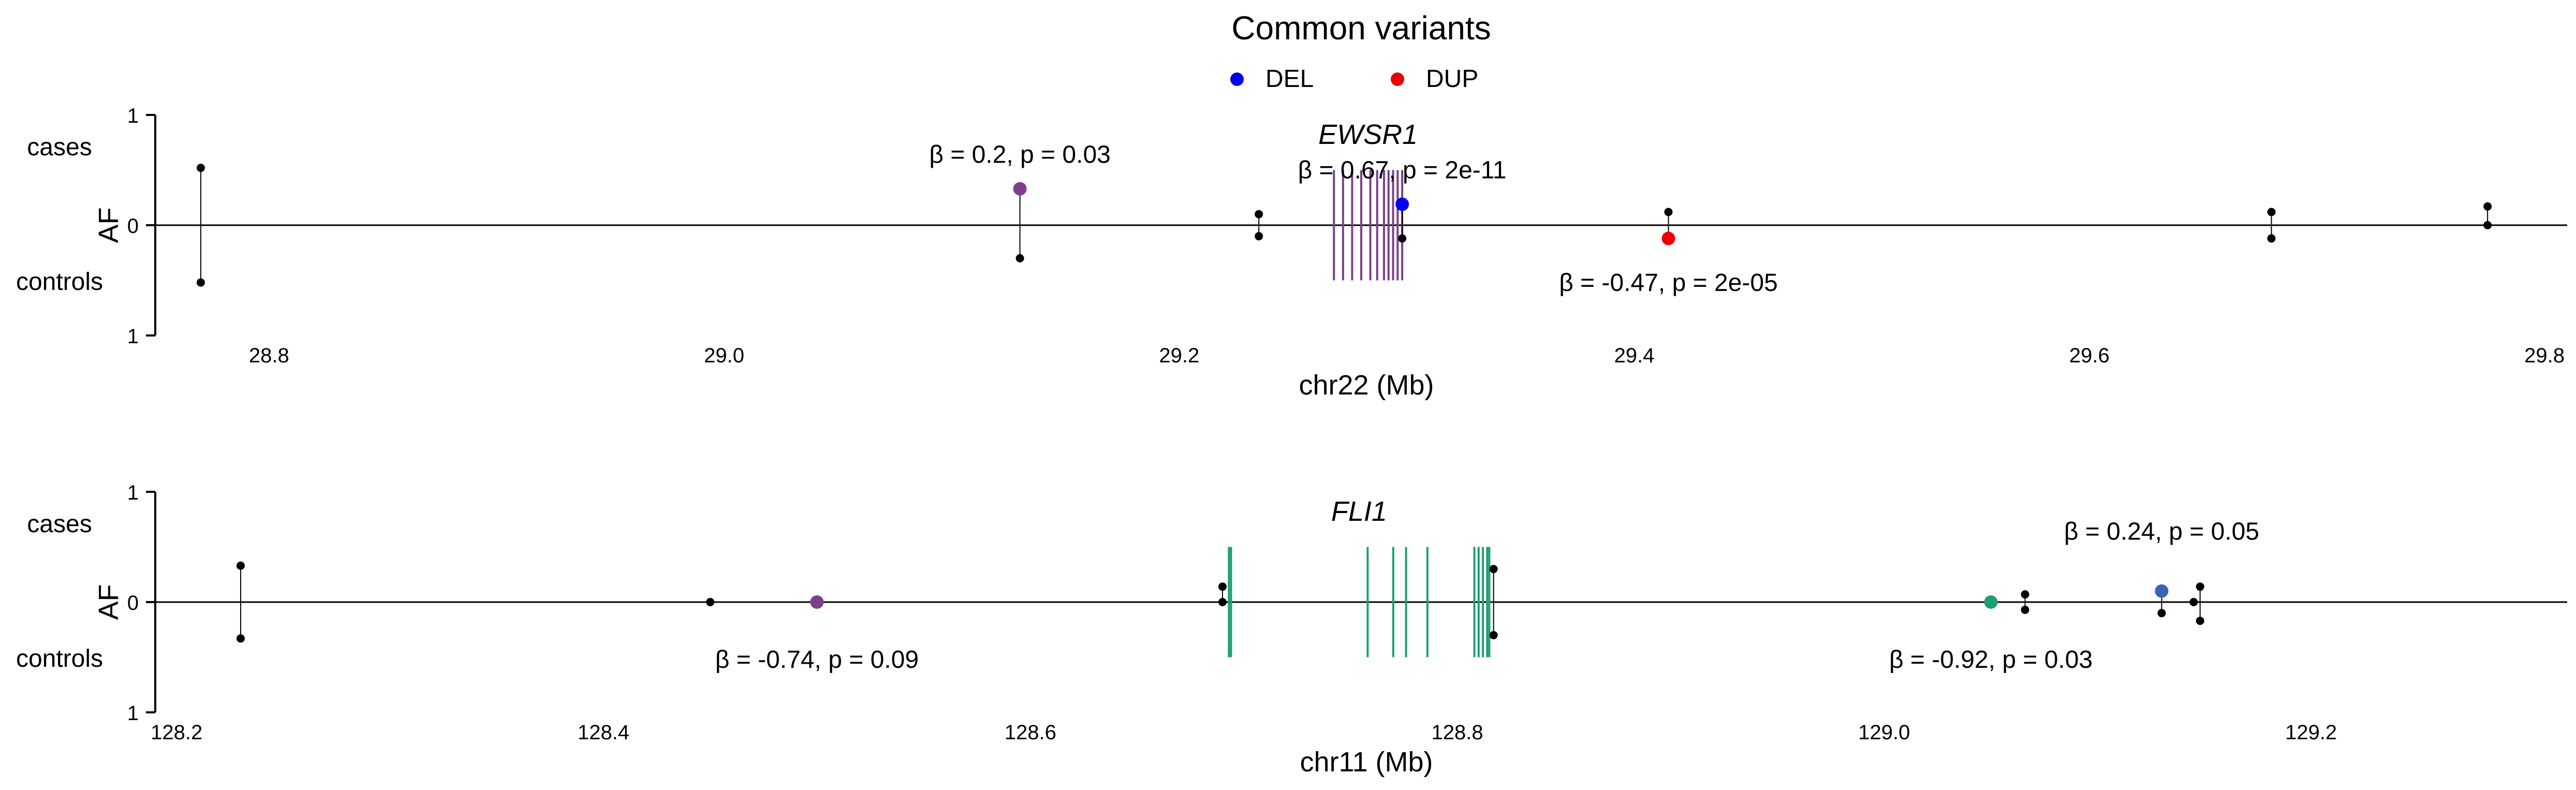 This screenshot has height=790, width=2576. What do you see at coordinates (1398, 79) in the screenshot?
I see `legend-marker-dup` at bounding box center [1398, 79].